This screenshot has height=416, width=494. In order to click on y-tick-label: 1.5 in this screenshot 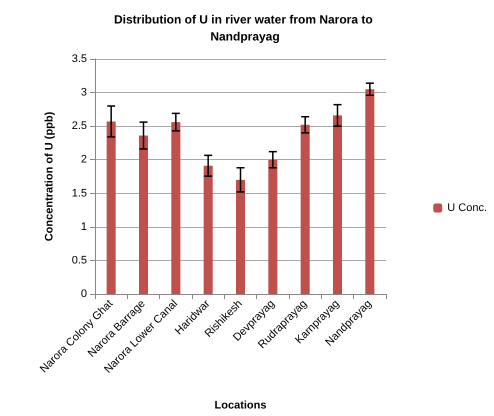, I will do `click(79, 193)`.